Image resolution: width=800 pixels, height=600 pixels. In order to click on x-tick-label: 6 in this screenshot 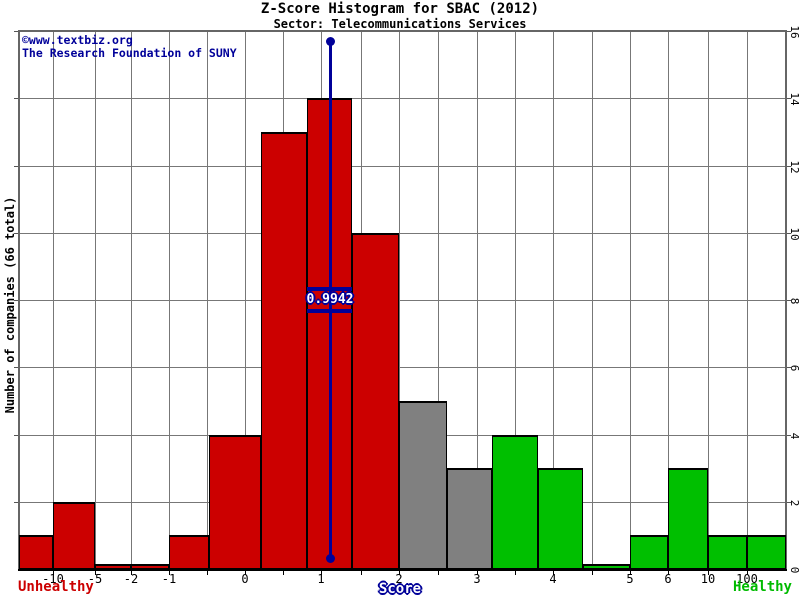, I will do `click(668, 579)`.